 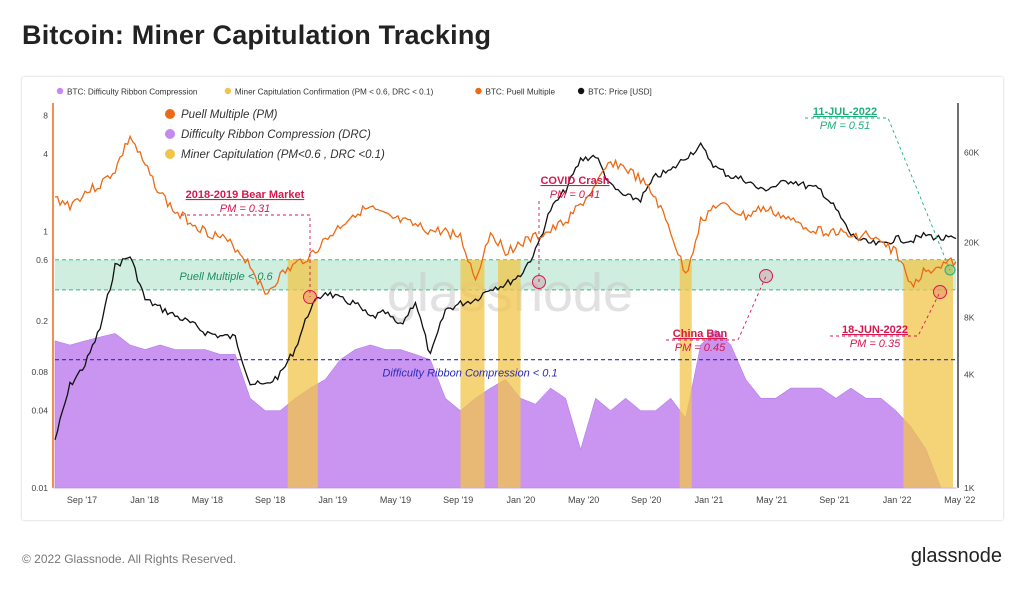 What do you see at coordinates (959, 500) in the screenshot?
I see `x-tick-14: May '22` at bounding box center [959, 500].